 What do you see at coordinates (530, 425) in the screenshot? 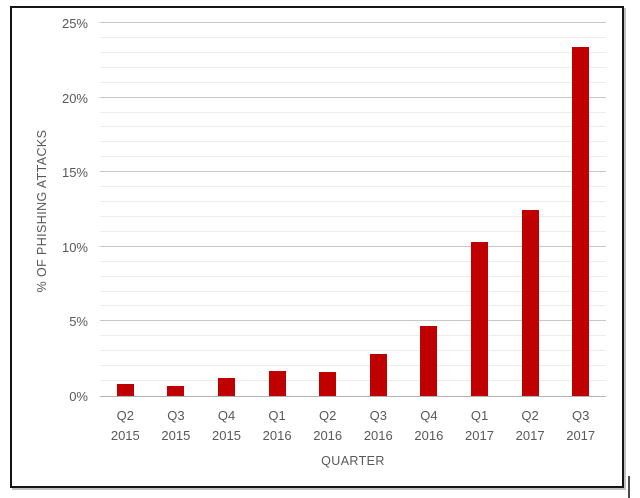
I see `x-tick-label-q2-2017: Q2 2017` at bounding box center [530, 425].